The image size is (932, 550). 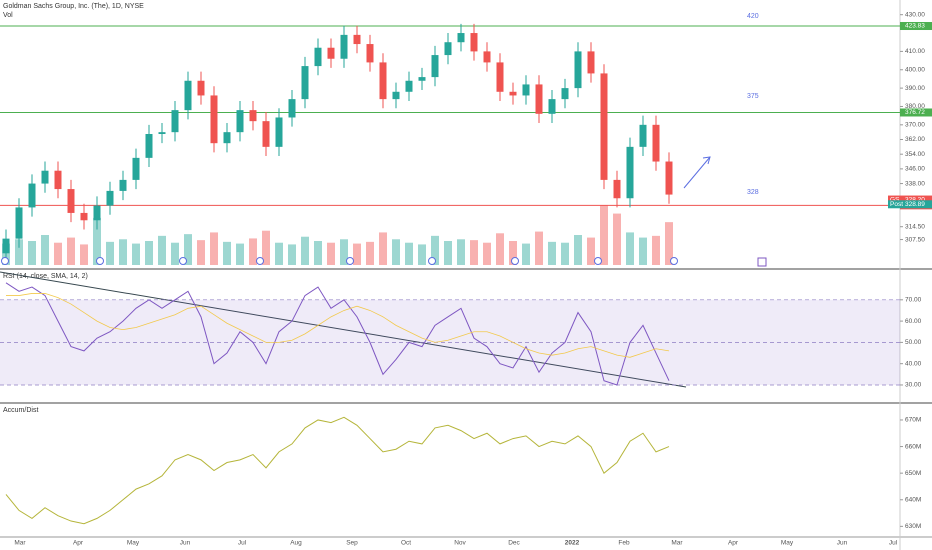 What do you see at coordinates (697, 172) in the screenshot?
I see `arrow-drawing` at bounding box center [697, 172].